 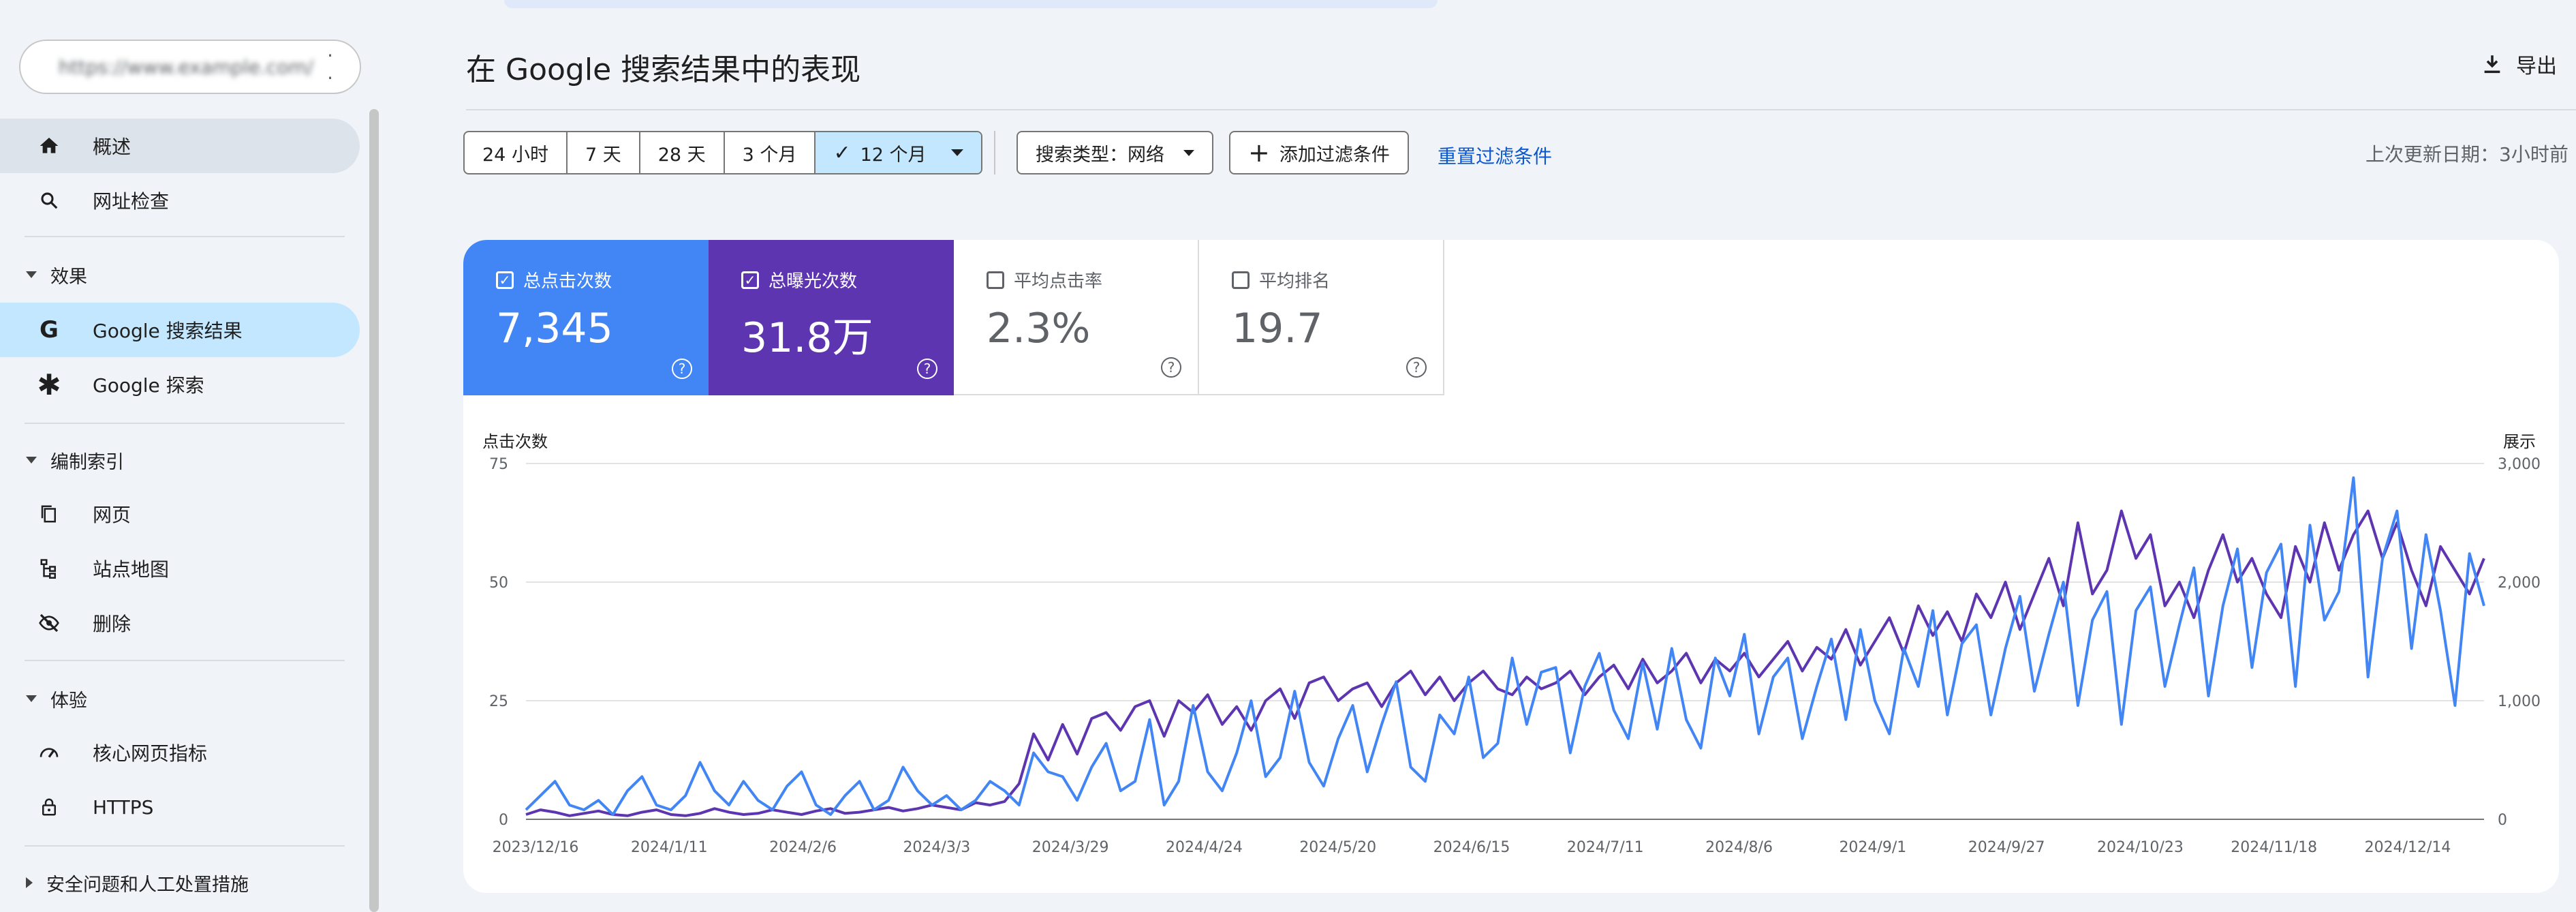 I want to click on x-tick-label: 2024/7/11, so click(x=1605, y=847).